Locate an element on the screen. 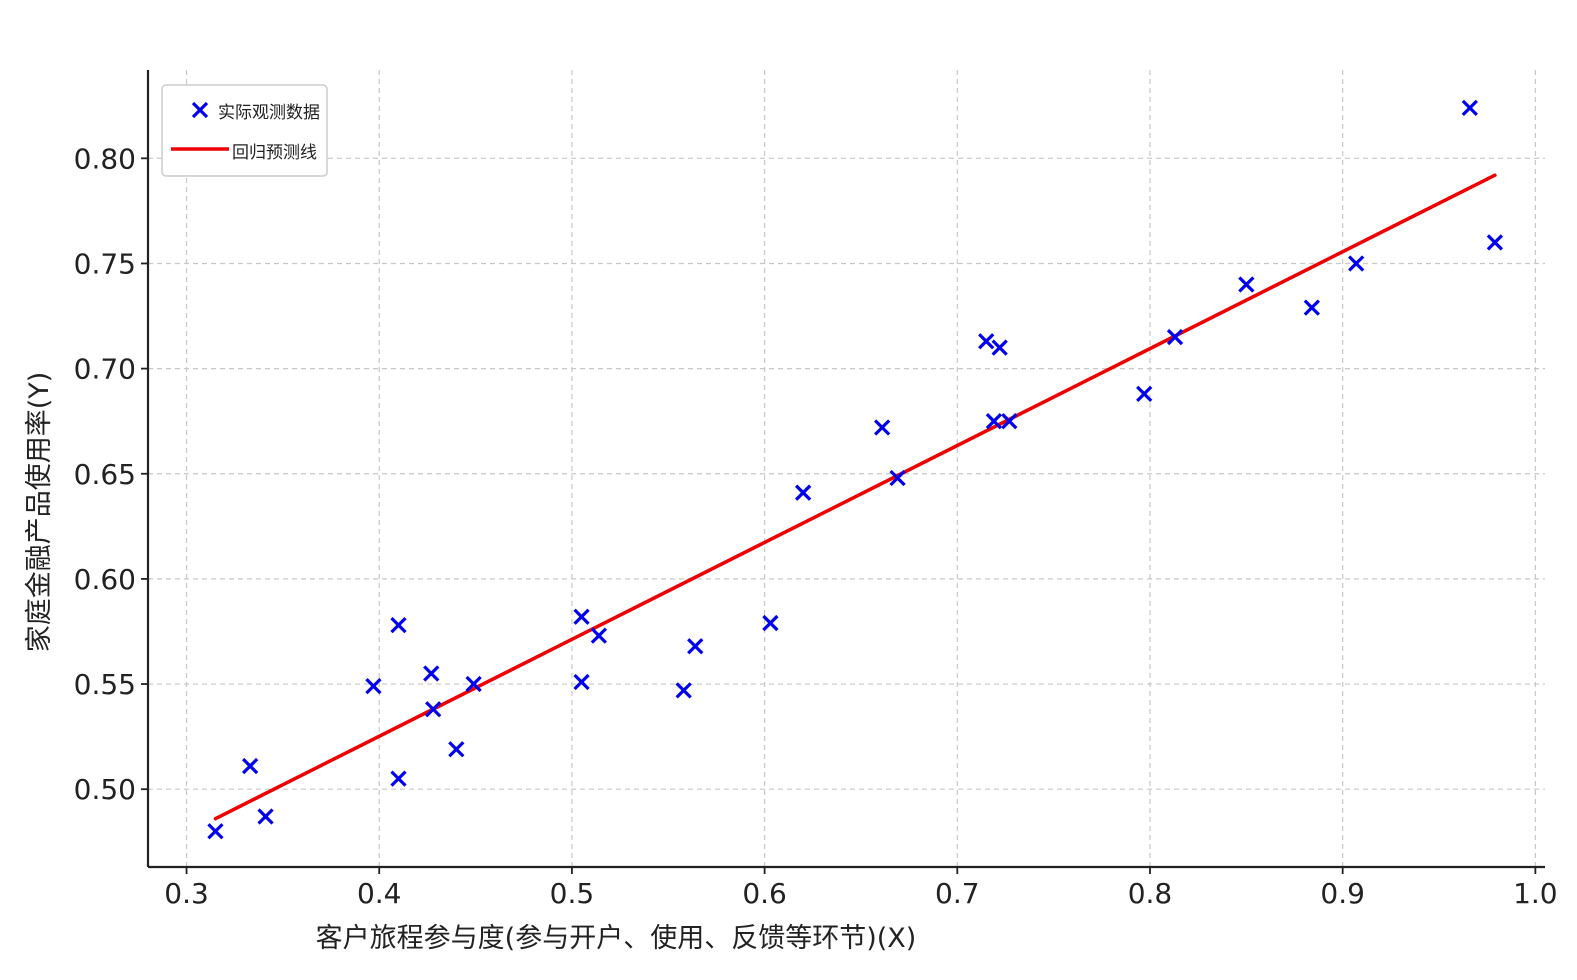  x-tick-label: 0.9 is located at coordinates (1342, 893).